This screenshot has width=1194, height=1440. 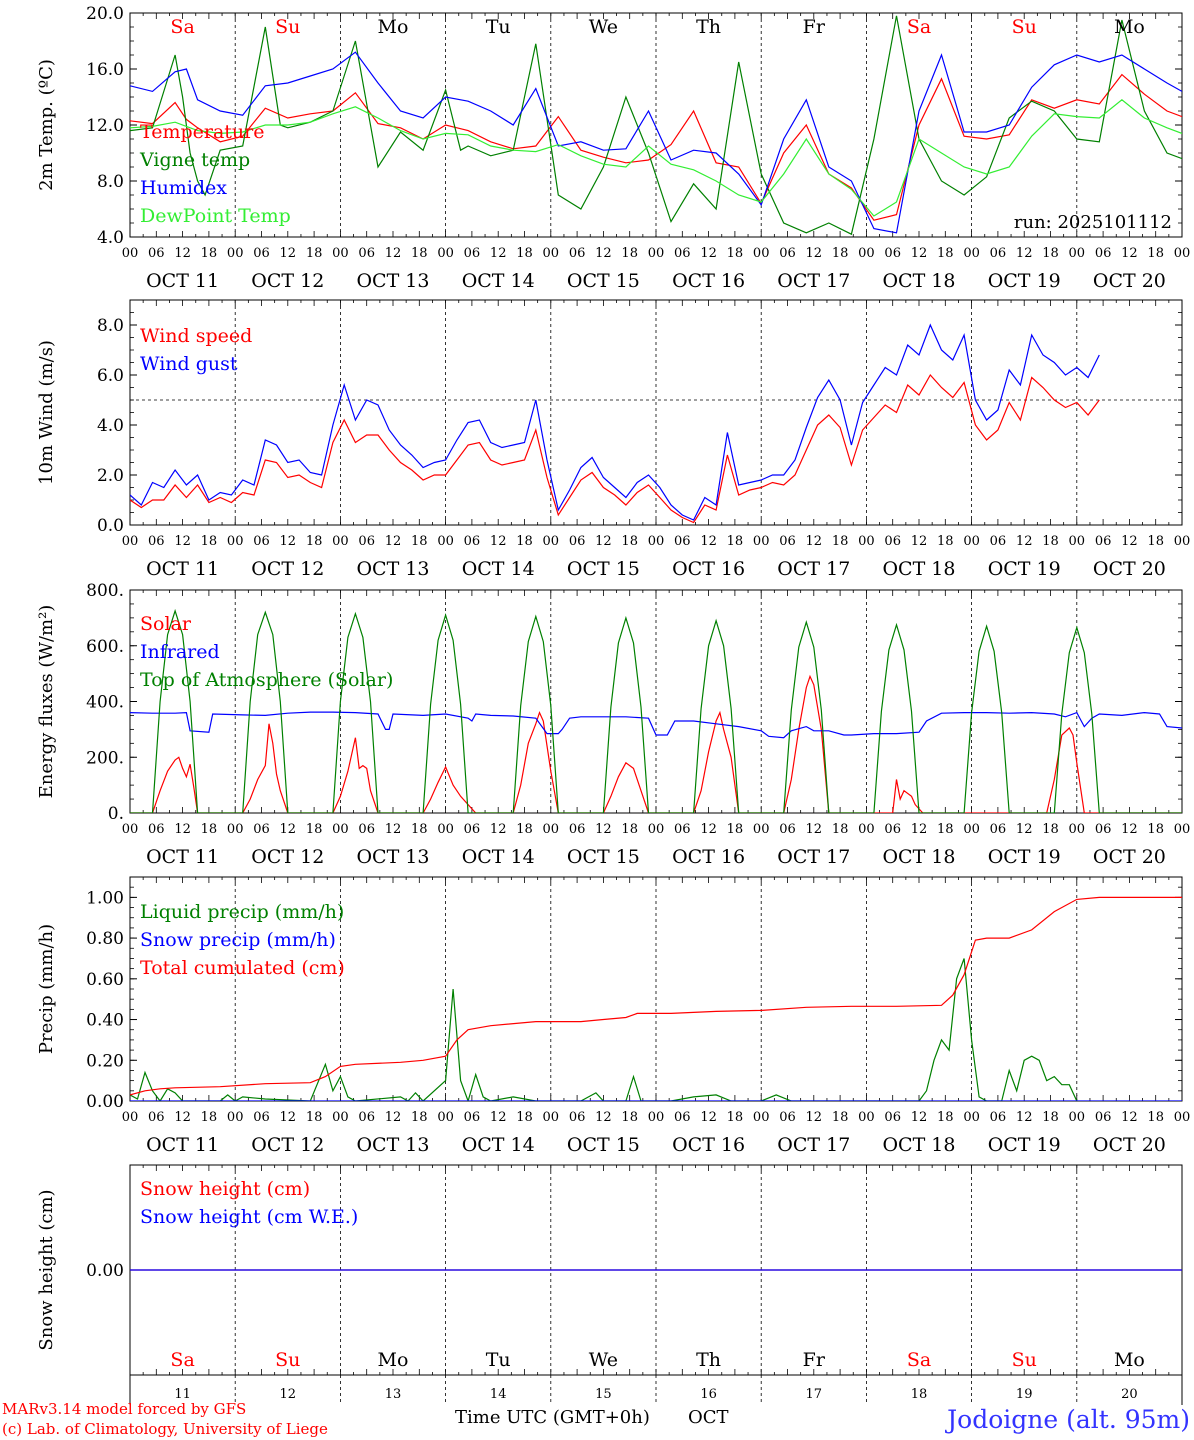 I want to click on date-label: OCT 20, so click(x=1129, y=857).